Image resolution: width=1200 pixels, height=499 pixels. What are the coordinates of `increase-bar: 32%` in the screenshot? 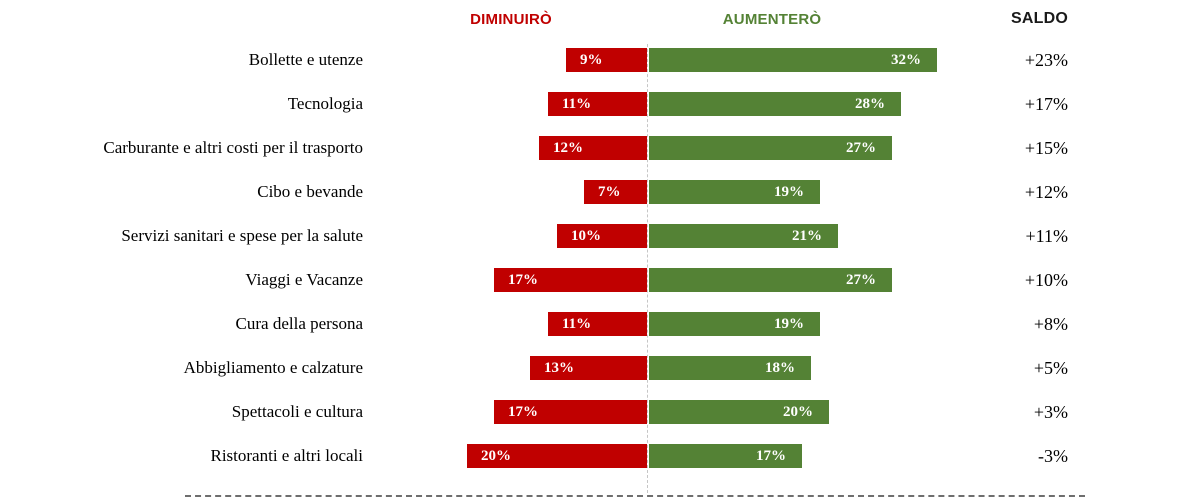 It's located at (793, 60).